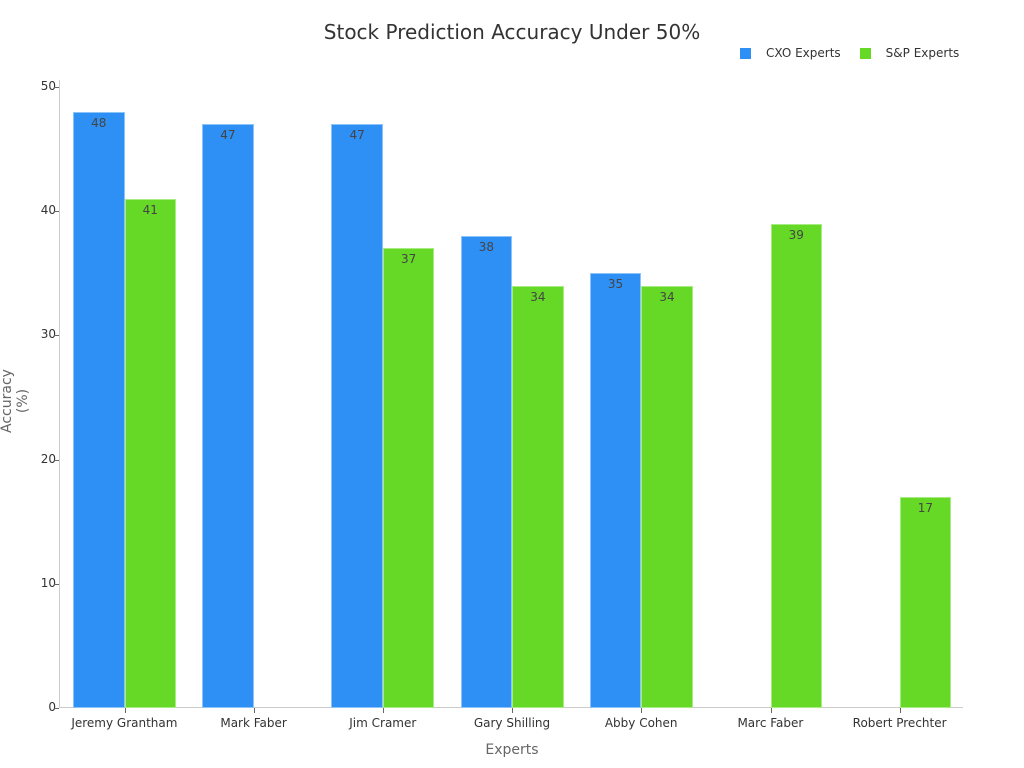  I want to click on y-tick-label: 20, so click(48, 458).